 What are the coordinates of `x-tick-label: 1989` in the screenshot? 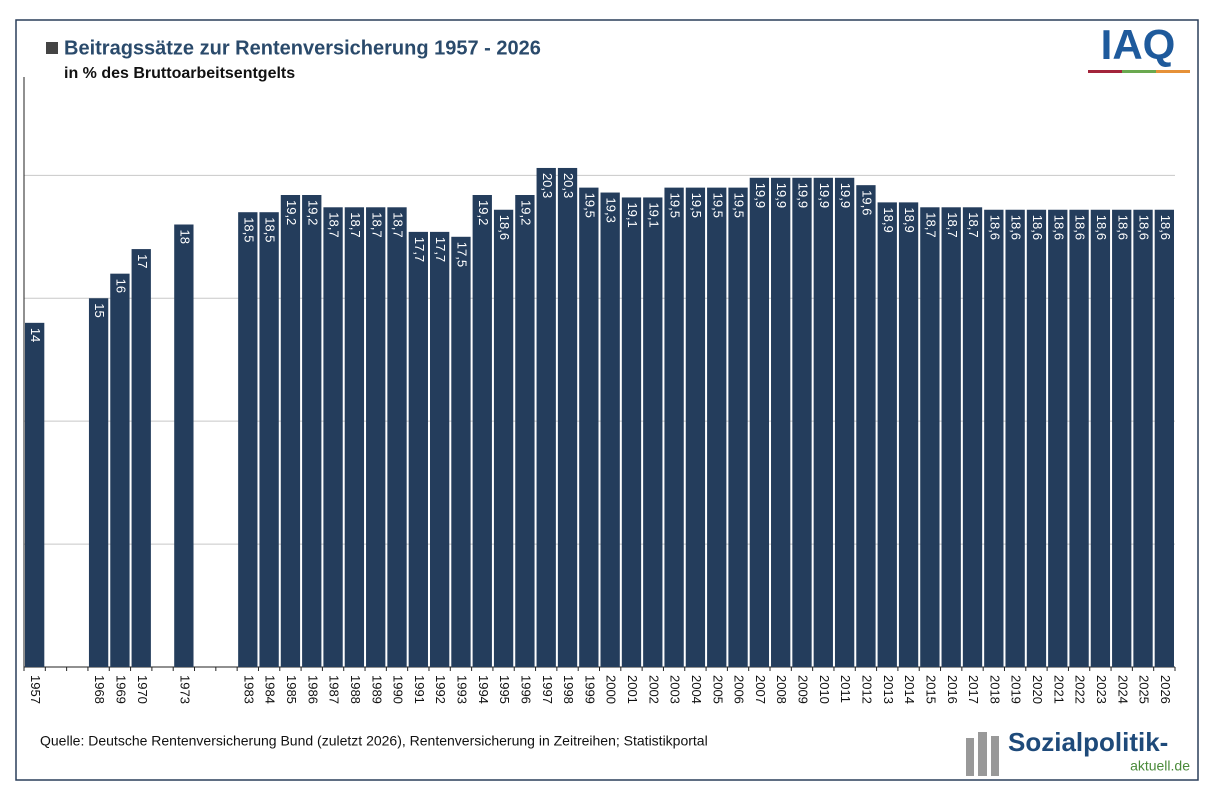 It's located at (376, 689).